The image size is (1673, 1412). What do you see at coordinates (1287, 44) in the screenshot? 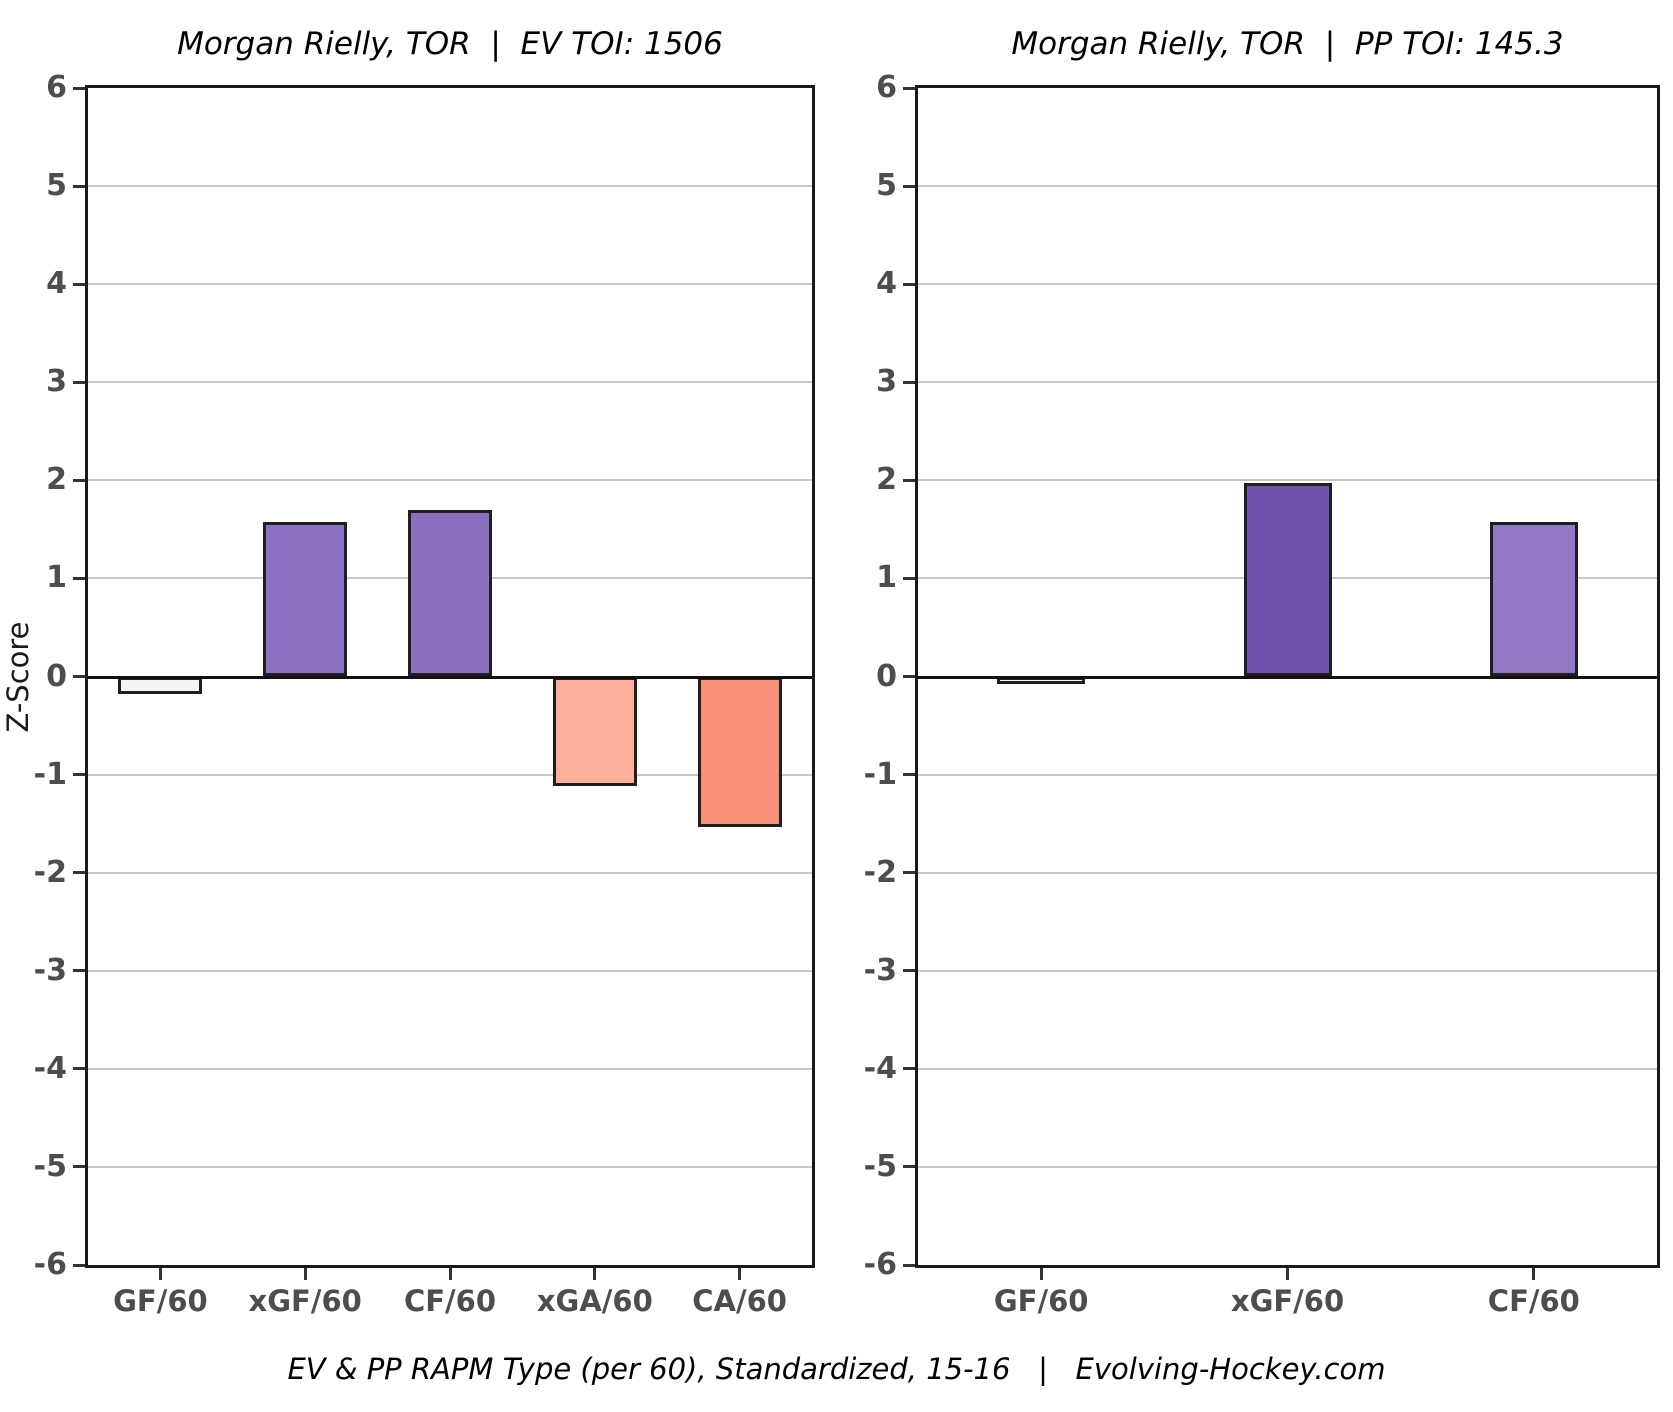
I see `pp-chart-title: Morgan Rielly, TOR | PP TOI: 145.3` at bounding box center [1287, 44].